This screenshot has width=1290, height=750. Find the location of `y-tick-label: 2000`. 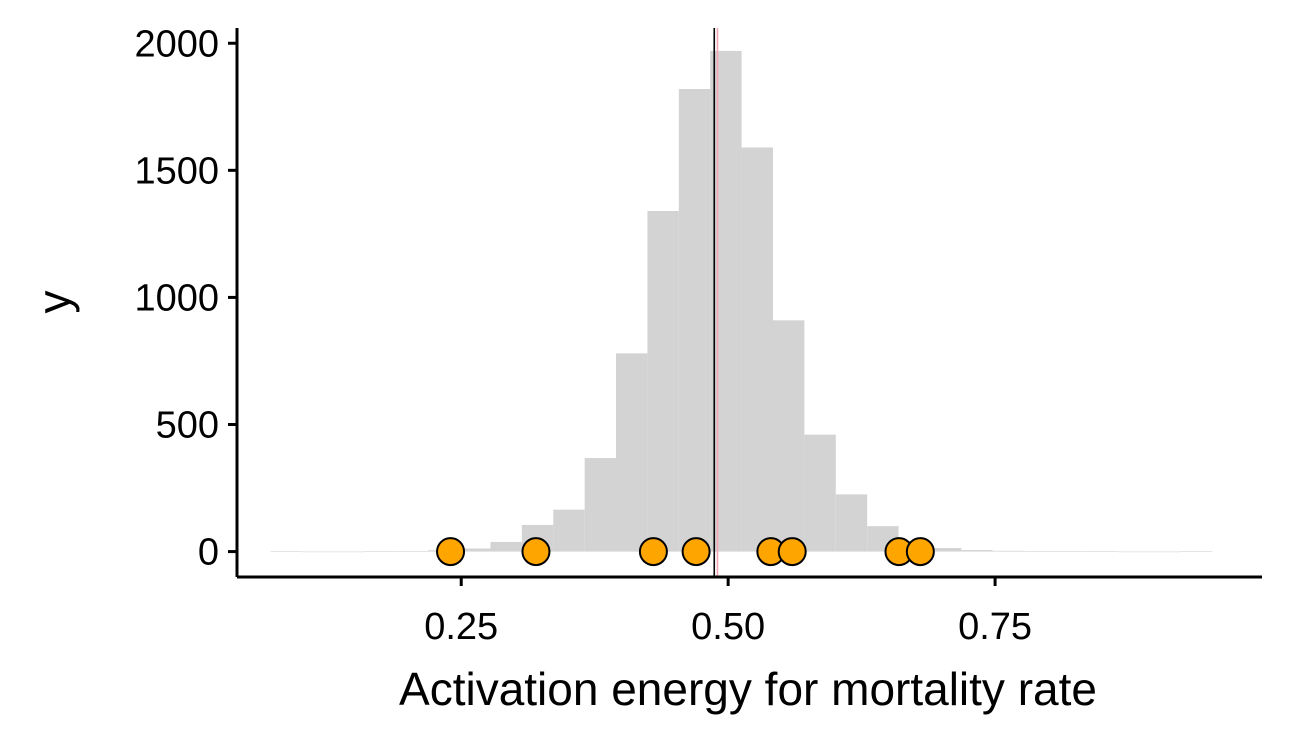

y-tick-label: 2000 is located at coordinates (176, 44).